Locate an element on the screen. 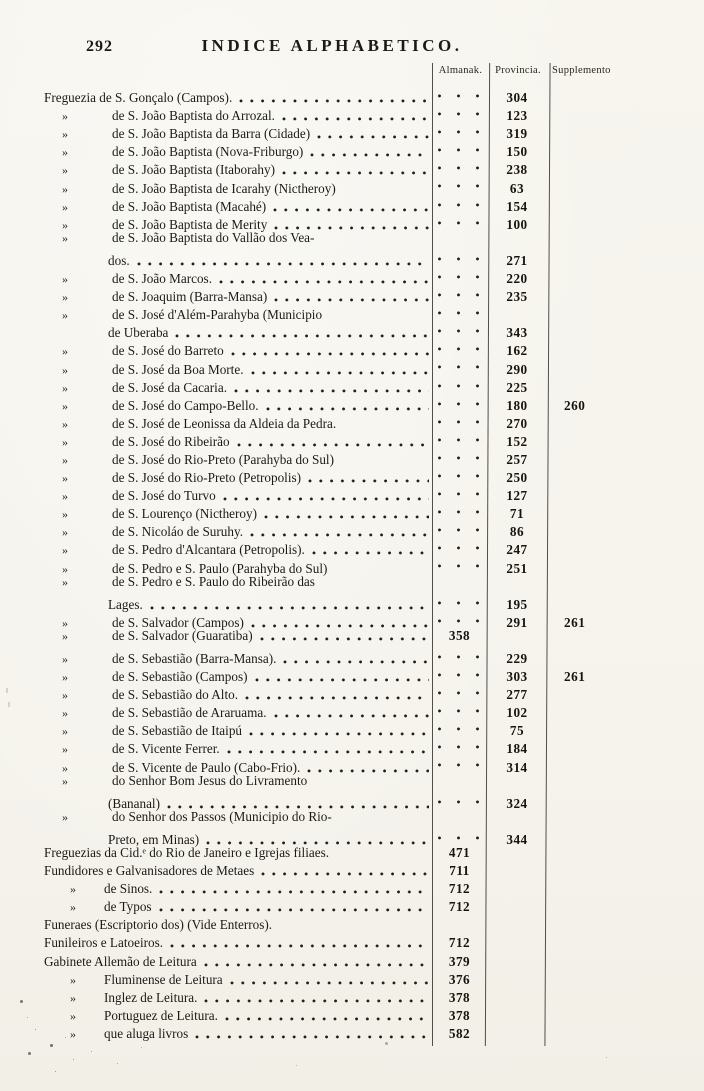 This screenshot has width=704, height=1091. provincia-cell: 343 is located at coordinates (517, 333).